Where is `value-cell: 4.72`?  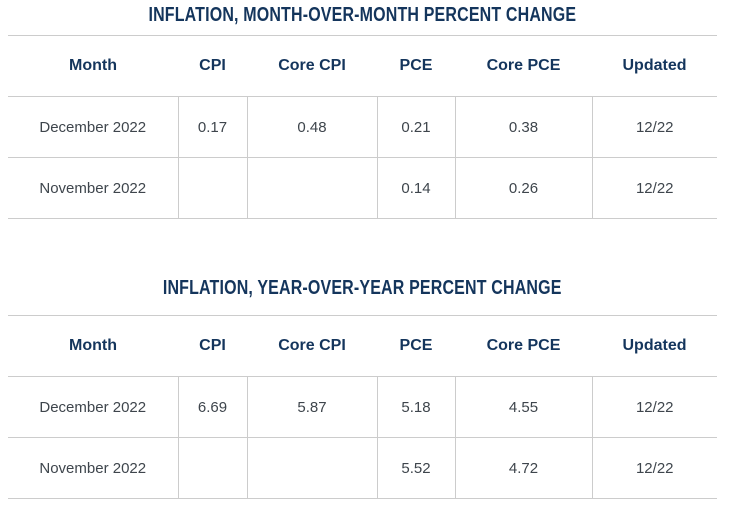 value-cell: 4.72 is located at coordinates (523, 468).